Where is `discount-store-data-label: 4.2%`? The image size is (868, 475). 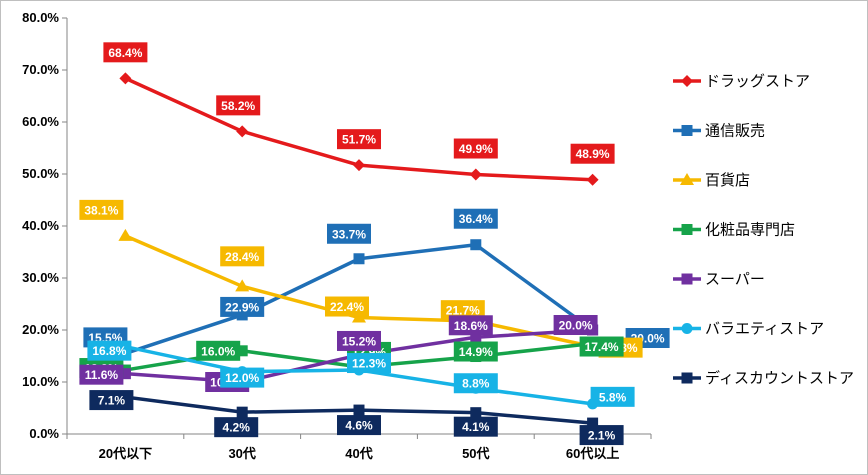 discount-store-data-label: 4.2% is located at coordinates (237, 428).